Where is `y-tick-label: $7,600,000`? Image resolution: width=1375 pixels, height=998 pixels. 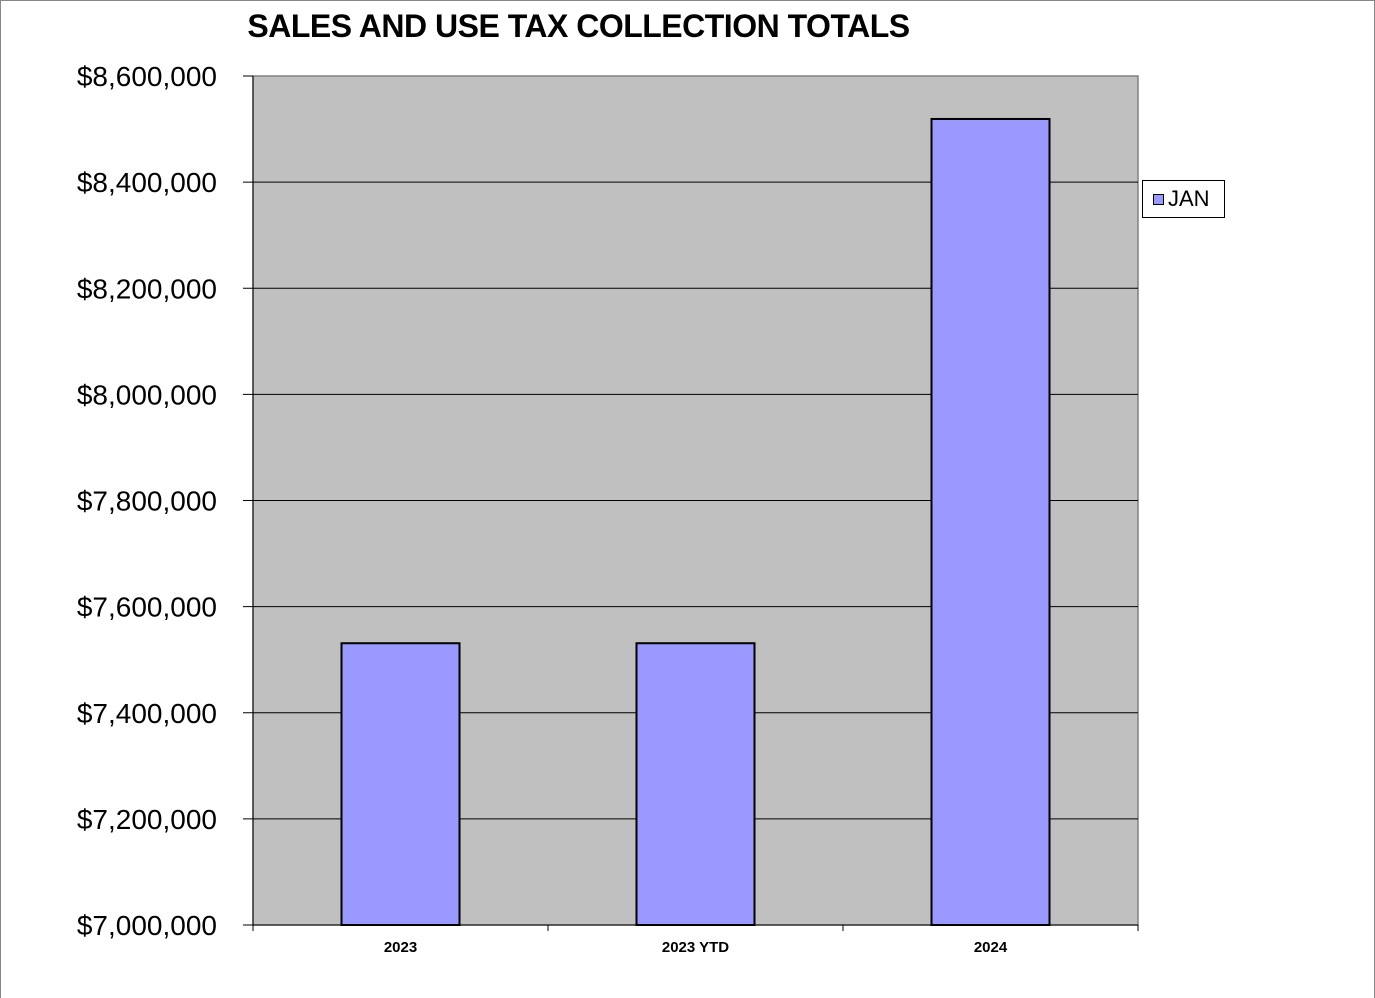 y-tick-label: $7,600,000 is located at coordinates (147, 607).